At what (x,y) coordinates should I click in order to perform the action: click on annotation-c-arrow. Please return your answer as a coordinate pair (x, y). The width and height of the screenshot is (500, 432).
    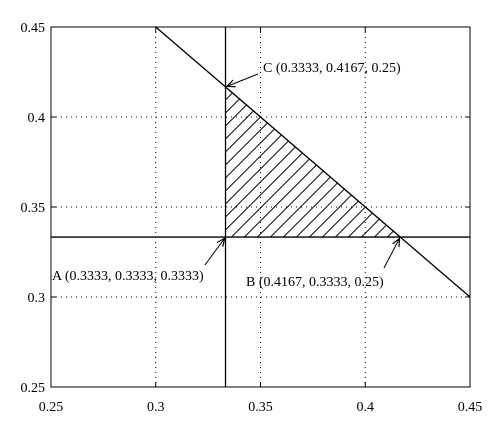
    Looking at the image, I should click on (243, 79).